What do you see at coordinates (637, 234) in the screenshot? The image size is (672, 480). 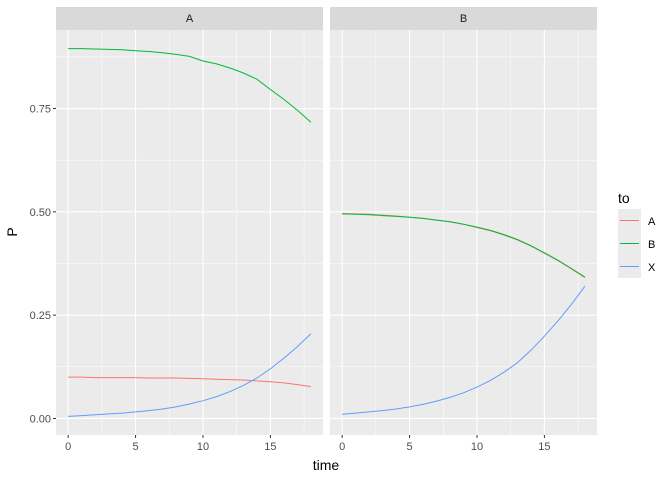 I see `legend: to ABX` at bounding box center [637, 234].